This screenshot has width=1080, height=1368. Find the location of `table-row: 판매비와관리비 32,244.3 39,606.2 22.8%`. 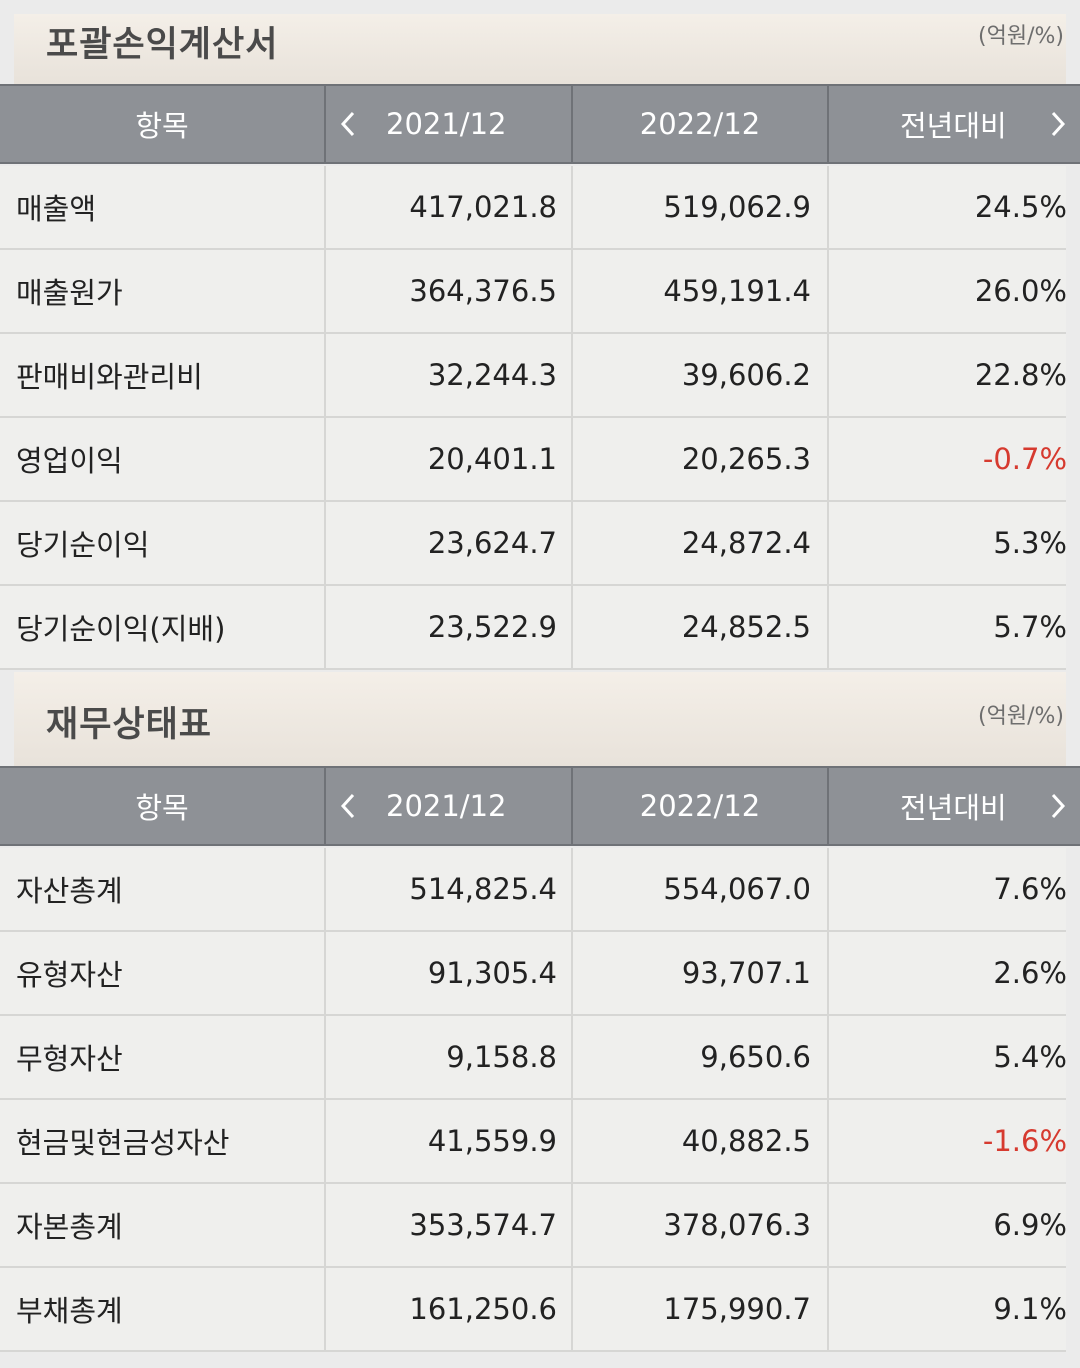

table-row: 판매비와관리비 32,244.3 39,606.2 22.8% is located at coordinates (540, 376).